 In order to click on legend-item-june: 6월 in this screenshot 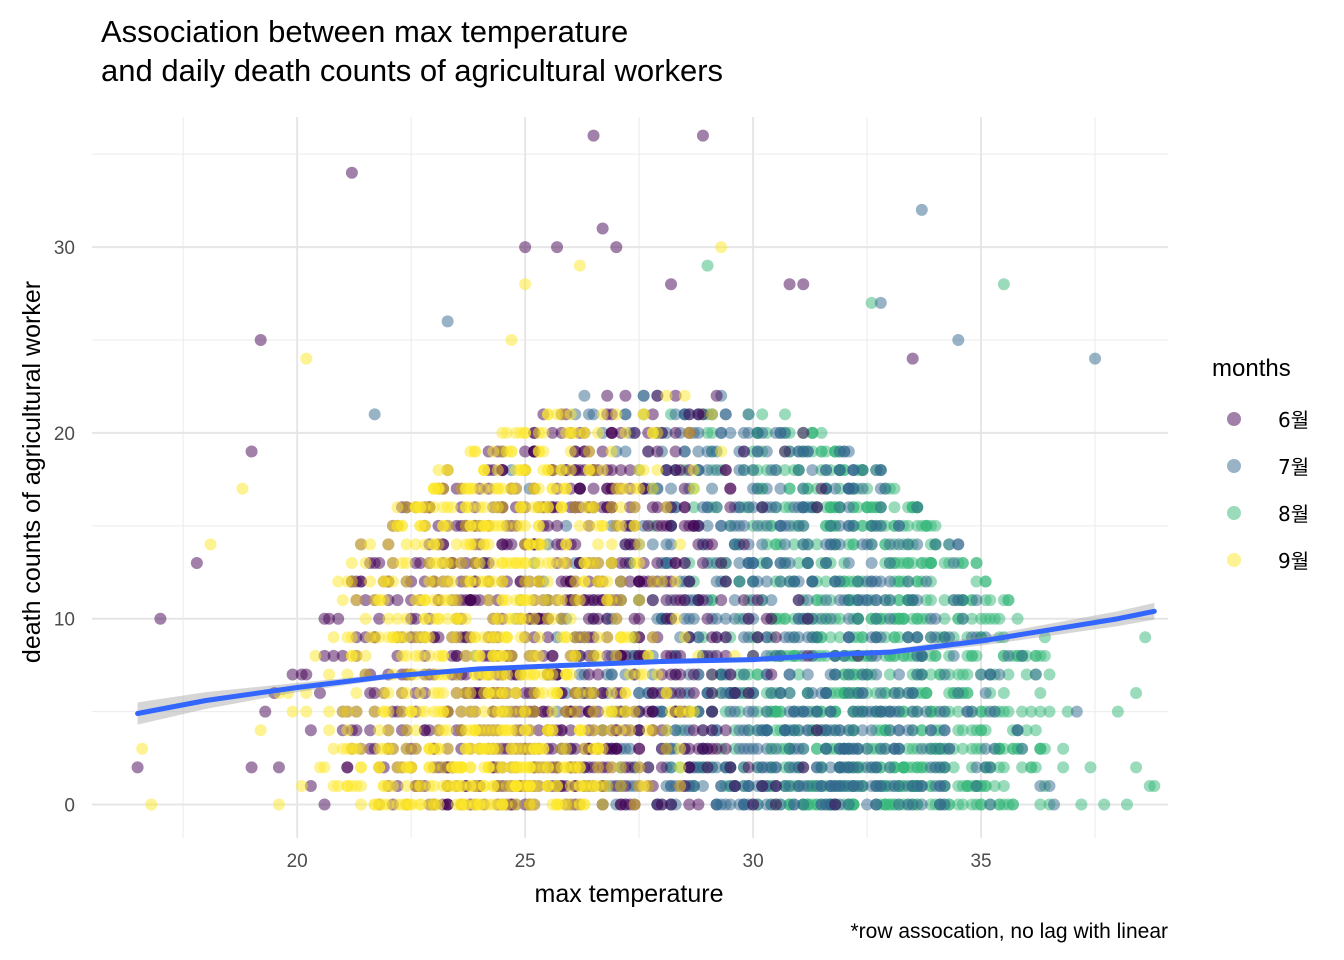, I will do `click(1260, 418)`.